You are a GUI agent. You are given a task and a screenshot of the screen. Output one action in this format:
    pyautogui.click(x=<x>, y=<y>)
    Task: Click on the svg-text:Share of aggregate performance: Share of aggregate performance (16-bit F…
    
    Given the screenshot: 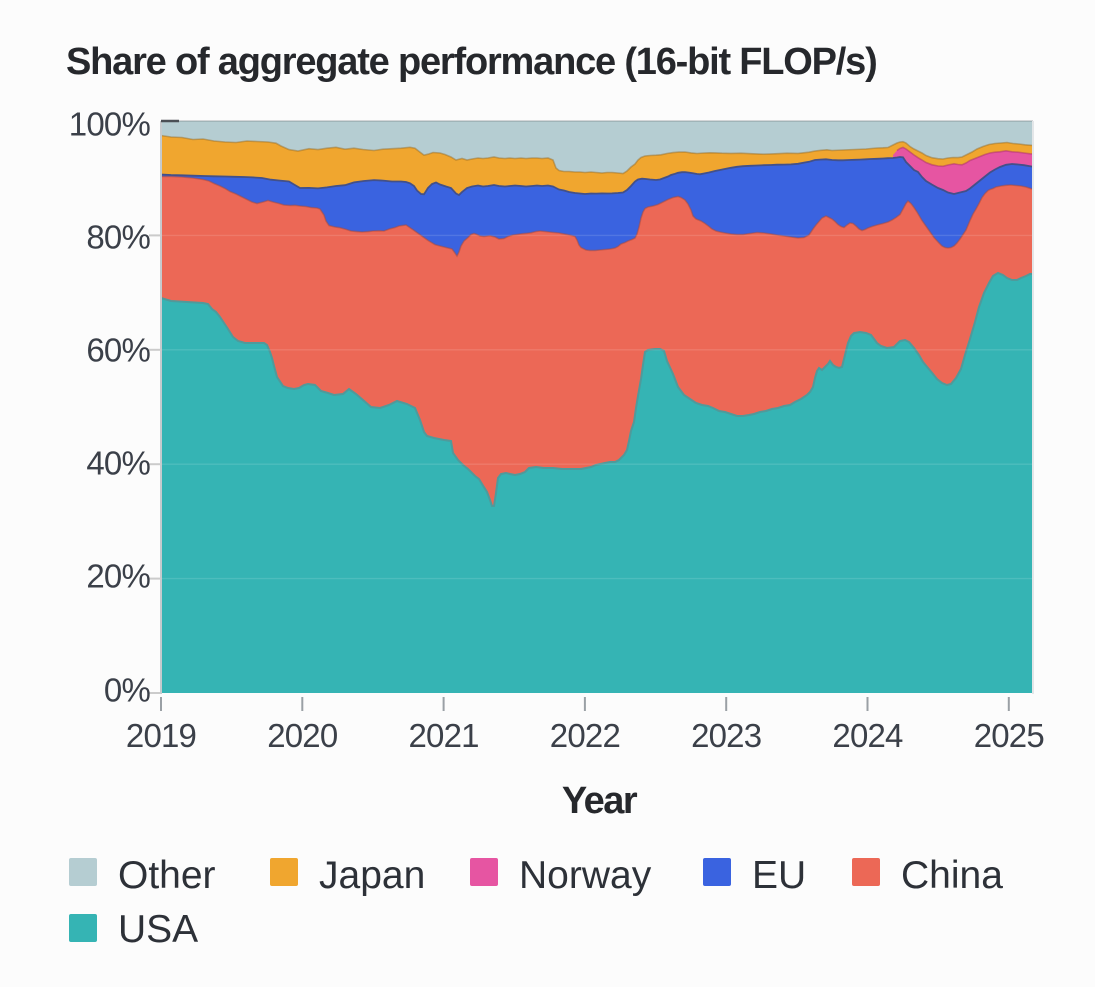 What is the action you would take?
    pyautogui.click(x=471, y=62)
    